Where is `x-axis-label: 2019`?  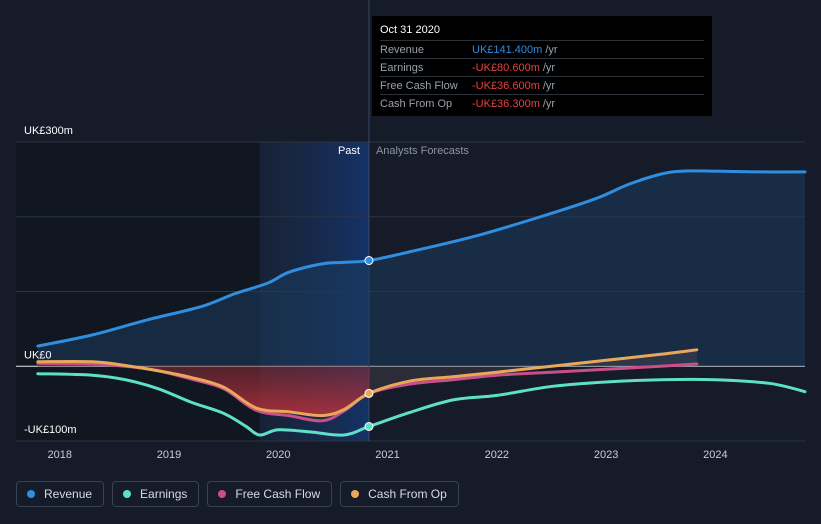 x-axis-label: 2019 is located at coordinates (169, 455).